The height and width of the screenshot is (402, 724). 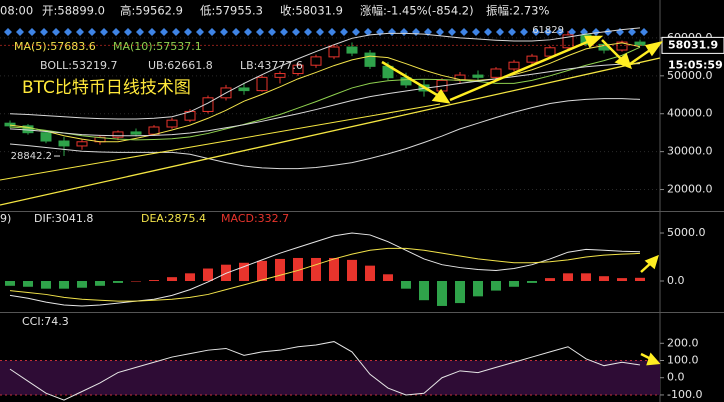 I want to click on header-open: 开:58899.0, so click(x=73, y=11).